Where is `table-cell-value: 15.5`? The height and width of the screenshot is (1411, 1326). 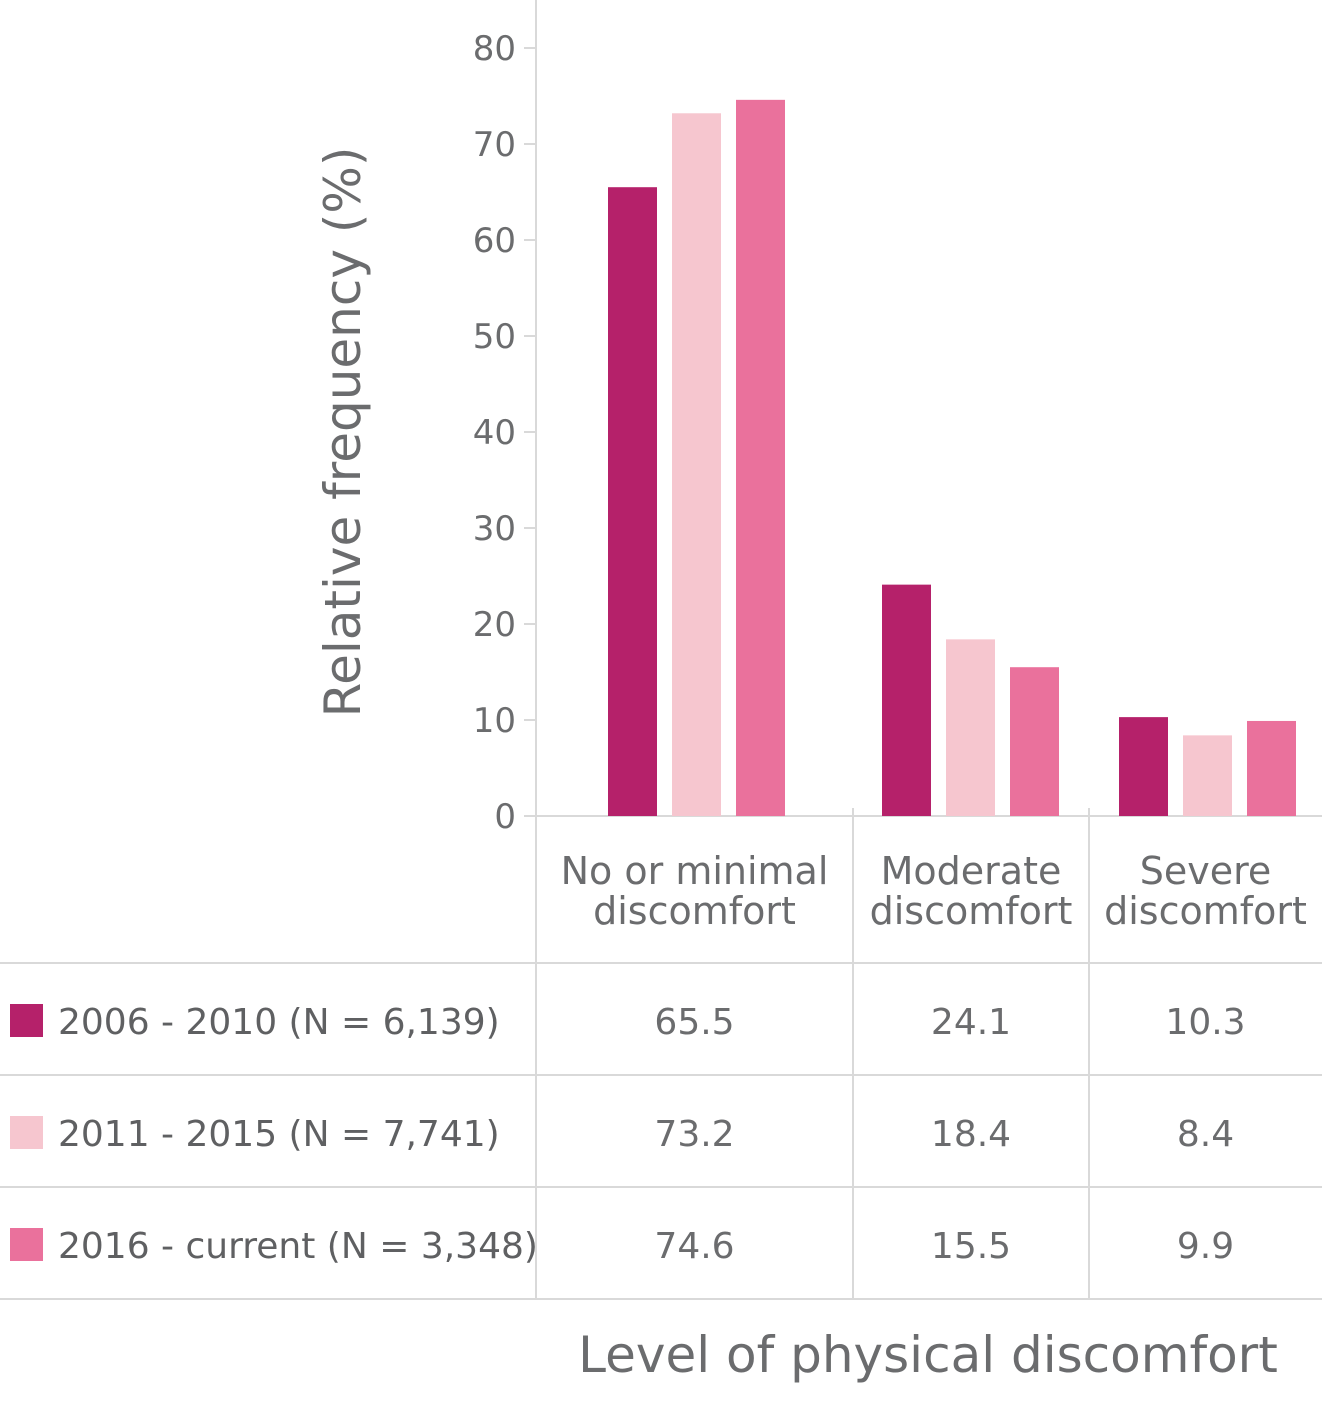 table-cell-value: 15.5 is located at coordinates (971, 1246).